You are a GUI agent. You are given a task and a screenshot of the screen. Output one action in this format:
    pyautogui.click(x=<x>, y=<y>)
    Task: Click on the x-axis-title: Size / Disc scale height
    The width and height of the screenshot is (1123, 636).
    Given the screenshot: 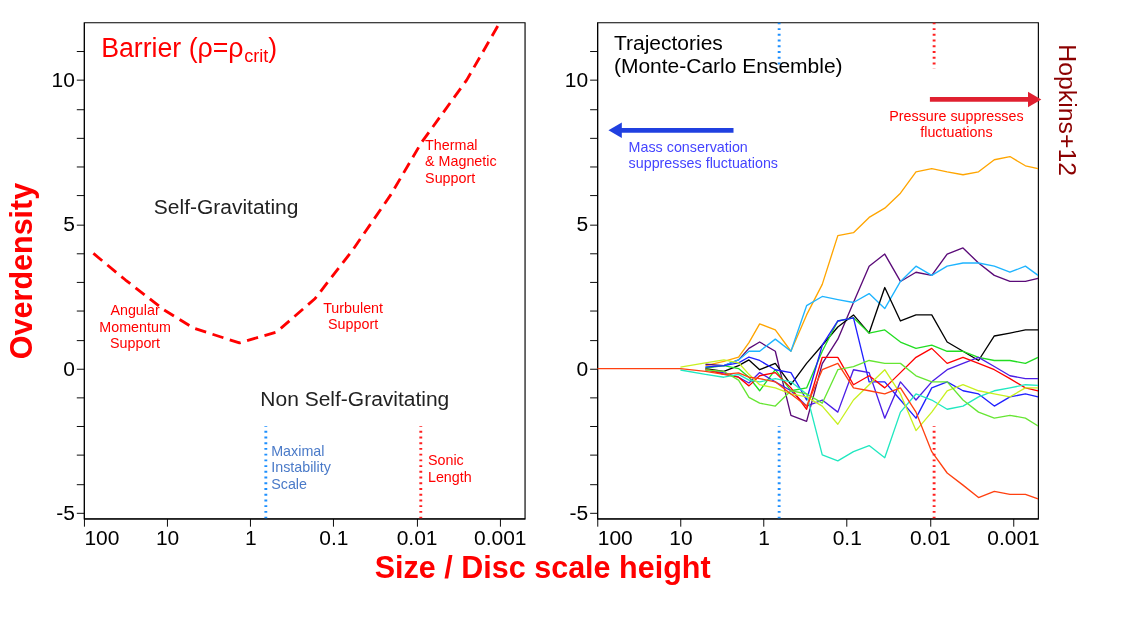 What is the action you would take?
    pyautogui.click(x=542, y=568)
    